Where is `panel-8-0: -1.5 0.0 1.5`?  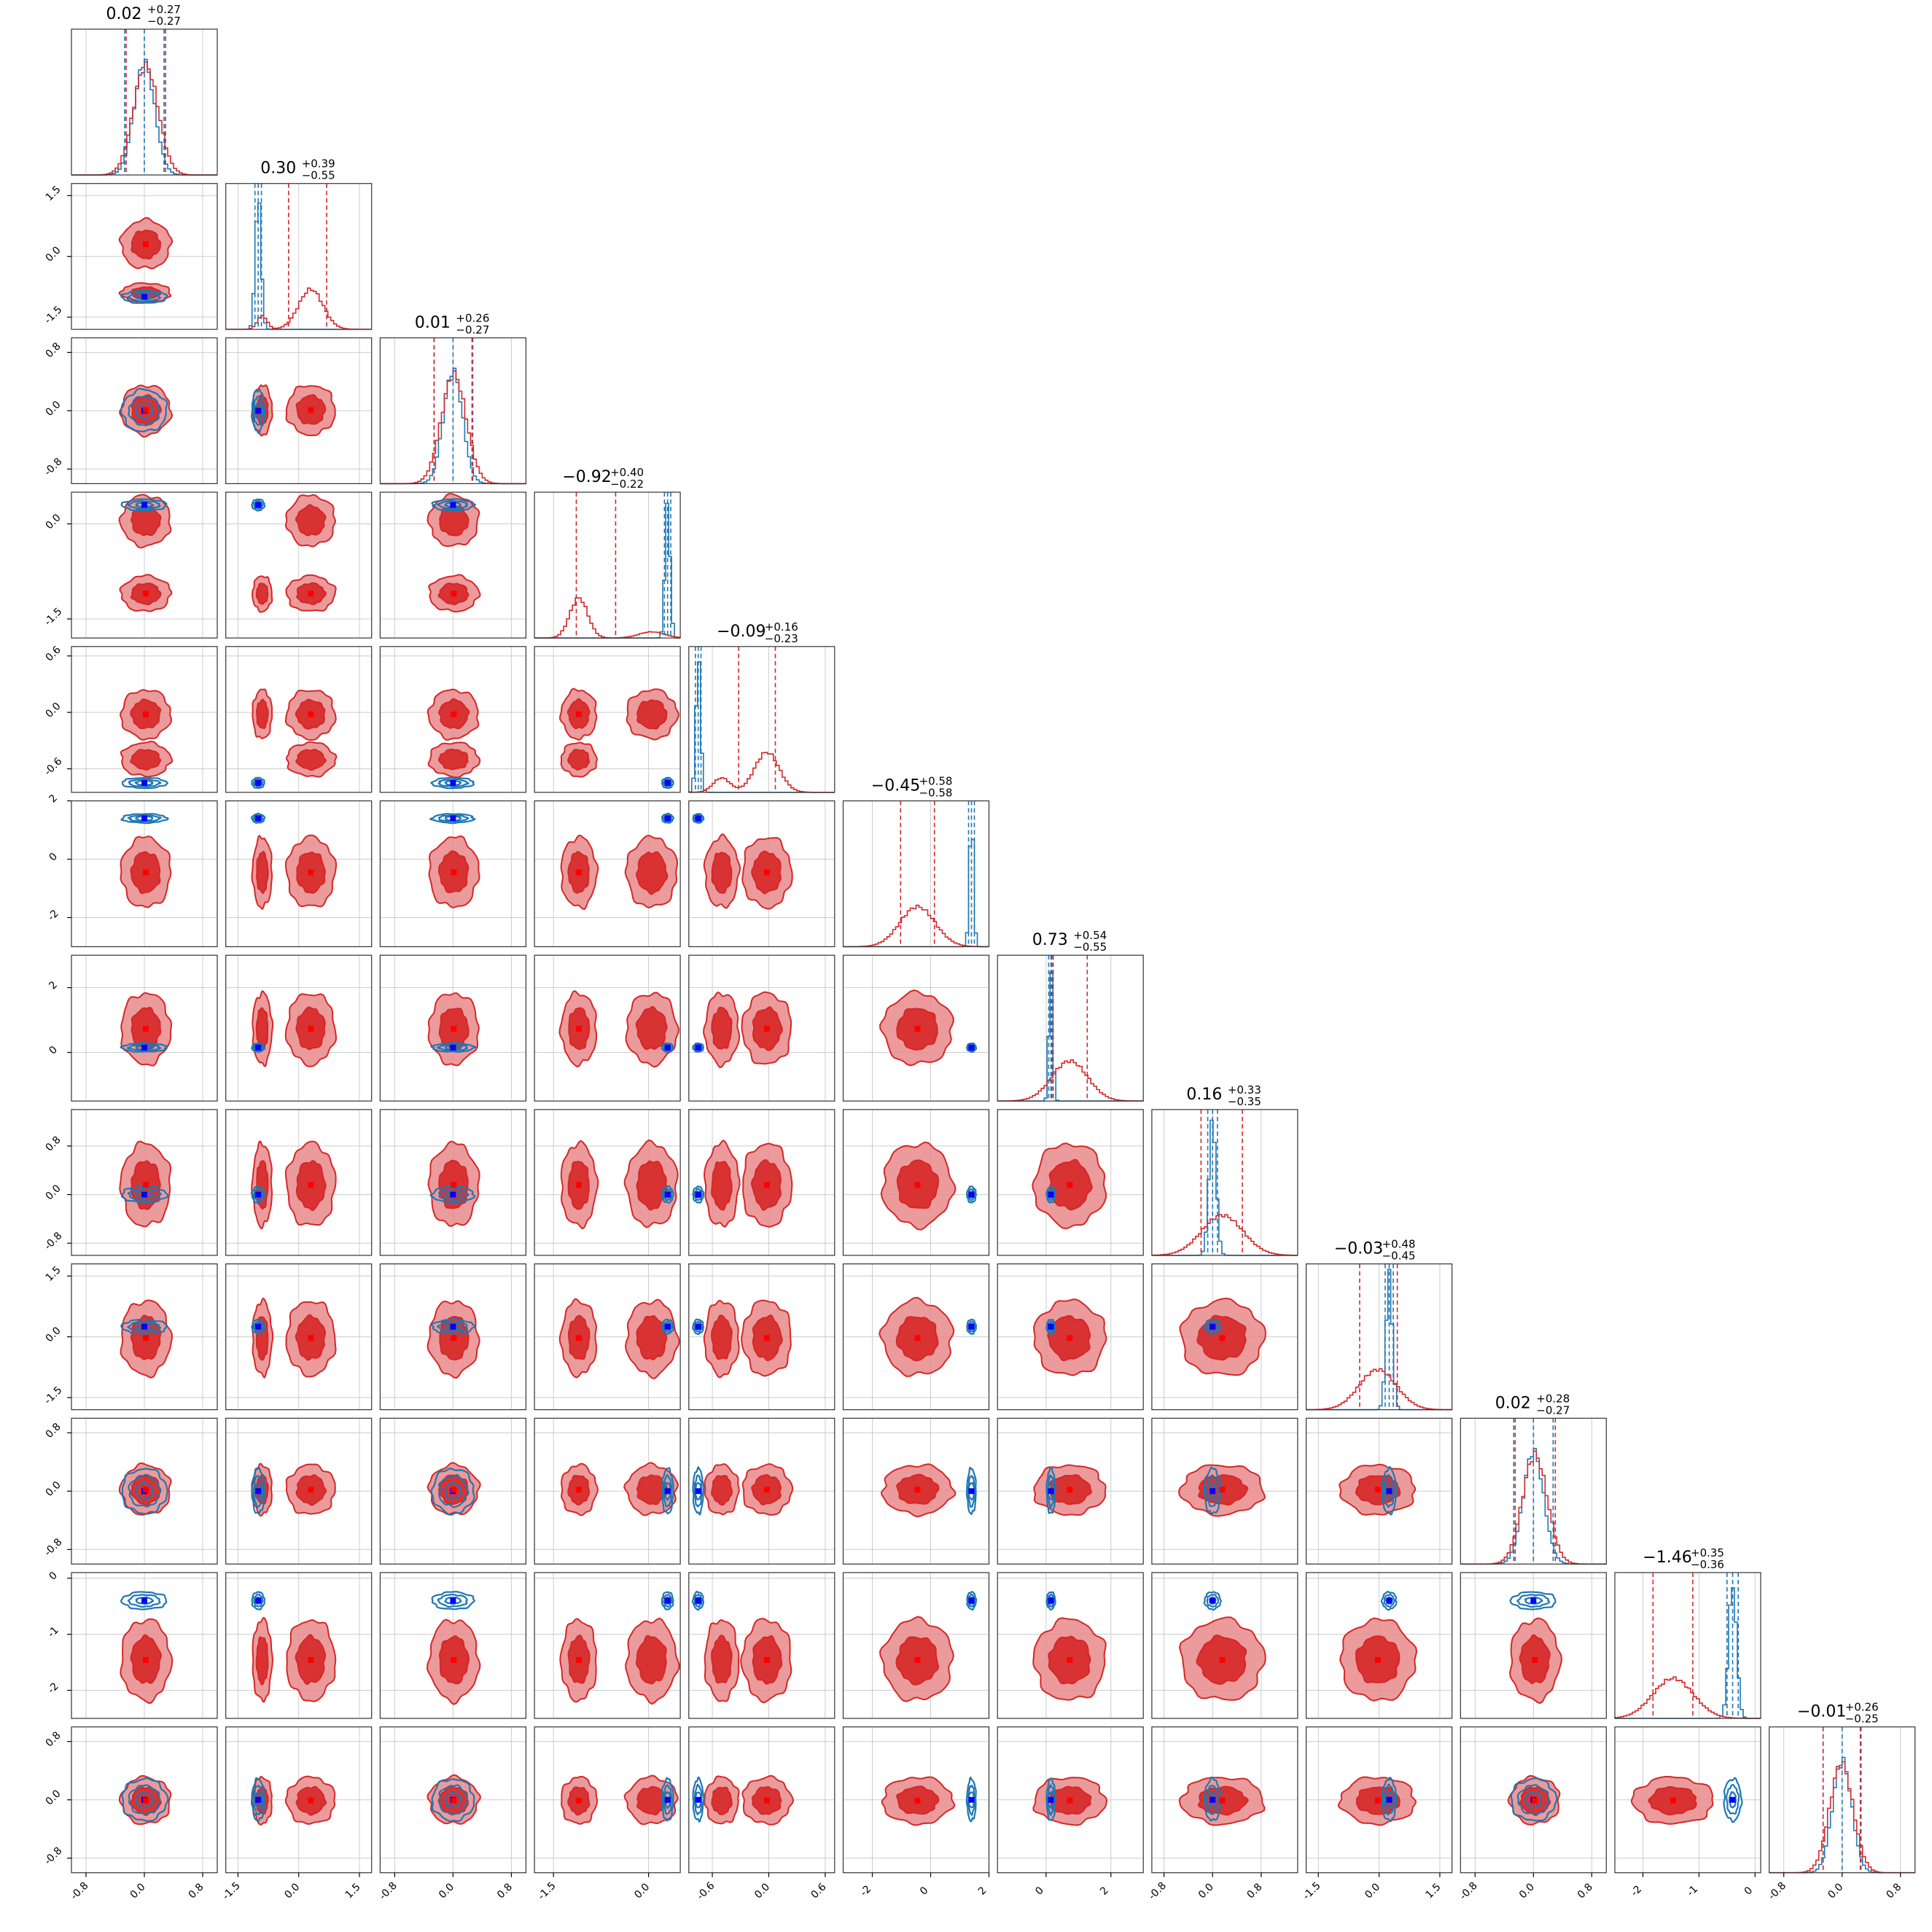
panel-8-0: -1.5 0.0 1.5 is located at coordinates (130, 1337).